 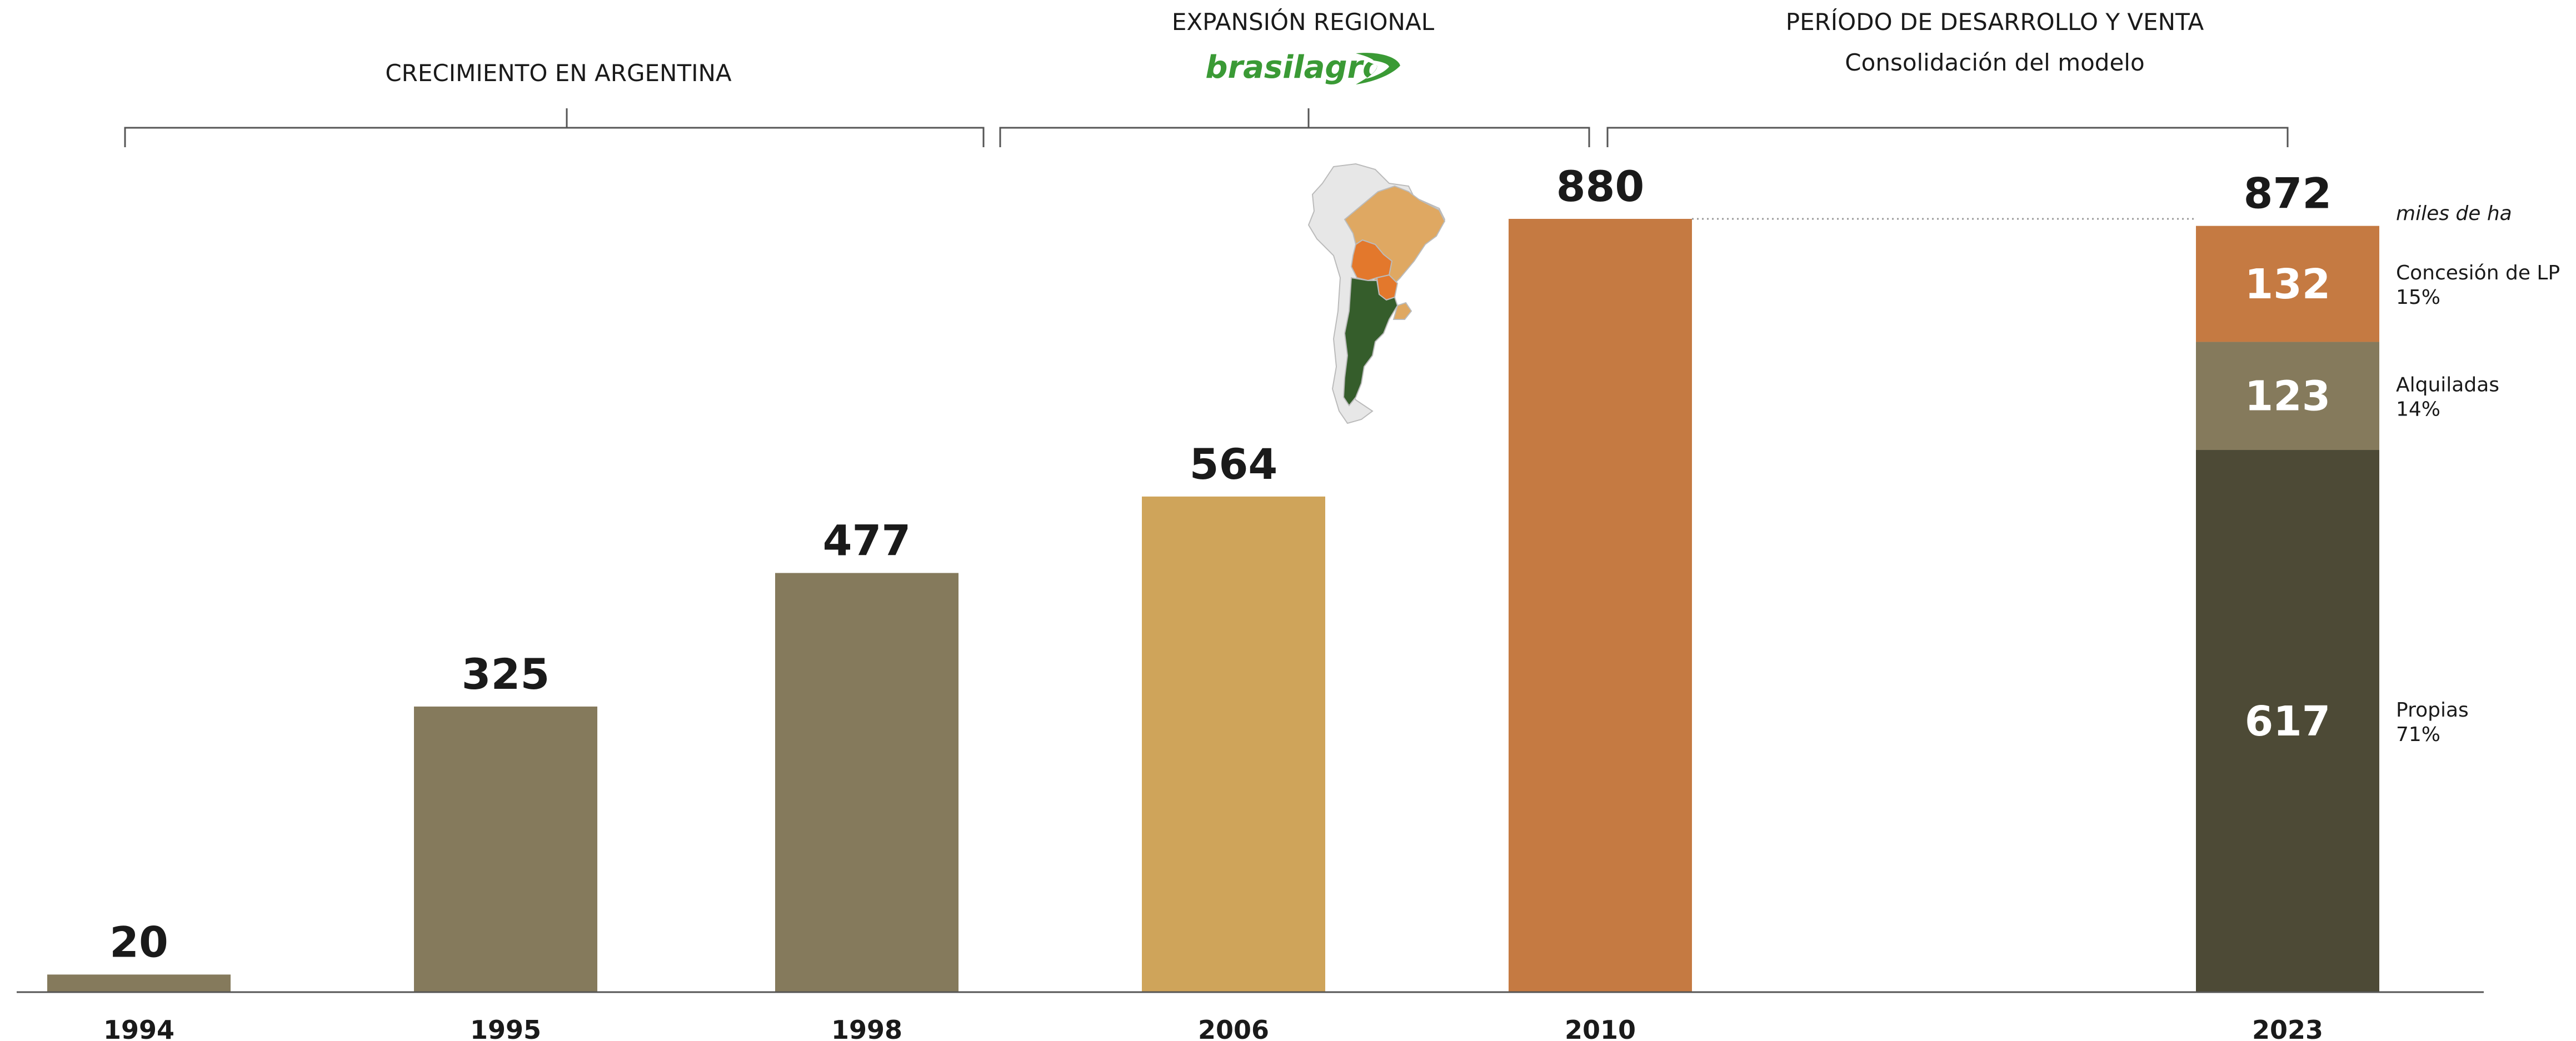 I want to click on segment-alquiladas, so click(x=2287, y=396).